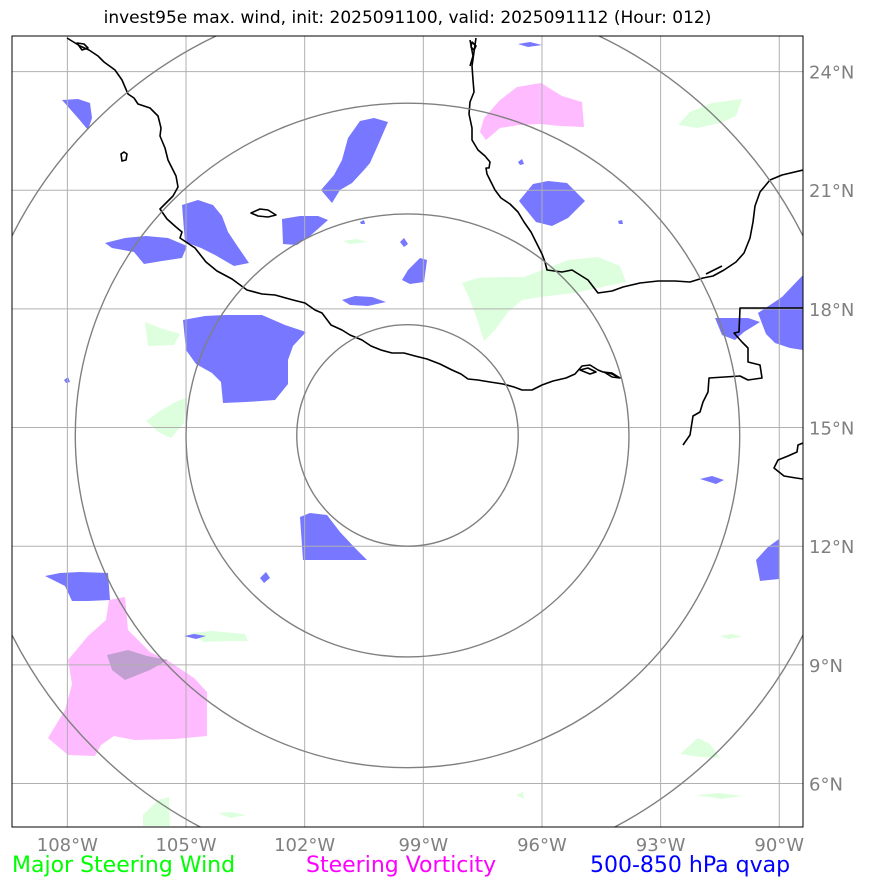 The width and height of the screenshot is (873, 891). I want to click on longitude-tick-label: 90°W, so click(779, 845).